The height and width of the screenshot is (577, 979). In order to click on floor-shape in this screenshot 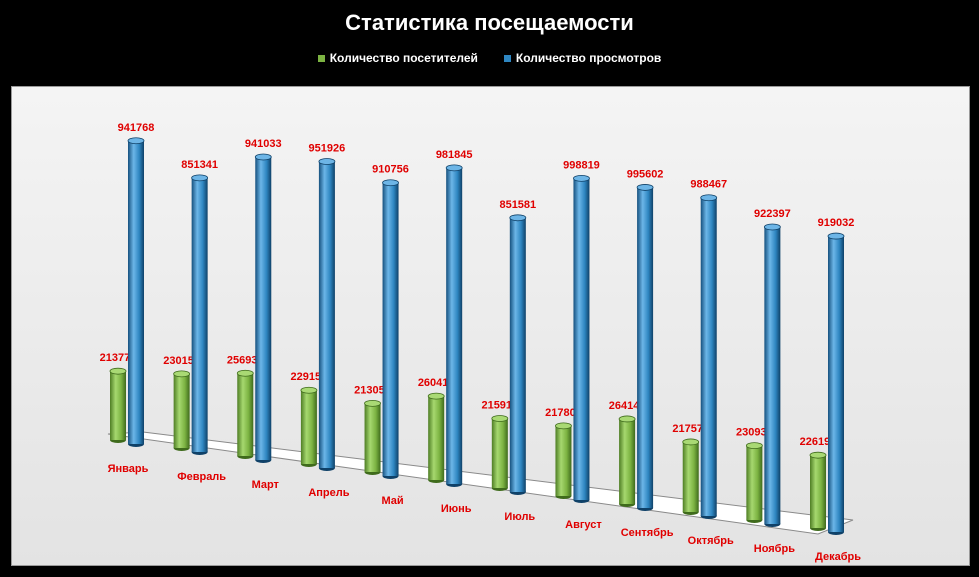, I will do `click(480, 483)`.